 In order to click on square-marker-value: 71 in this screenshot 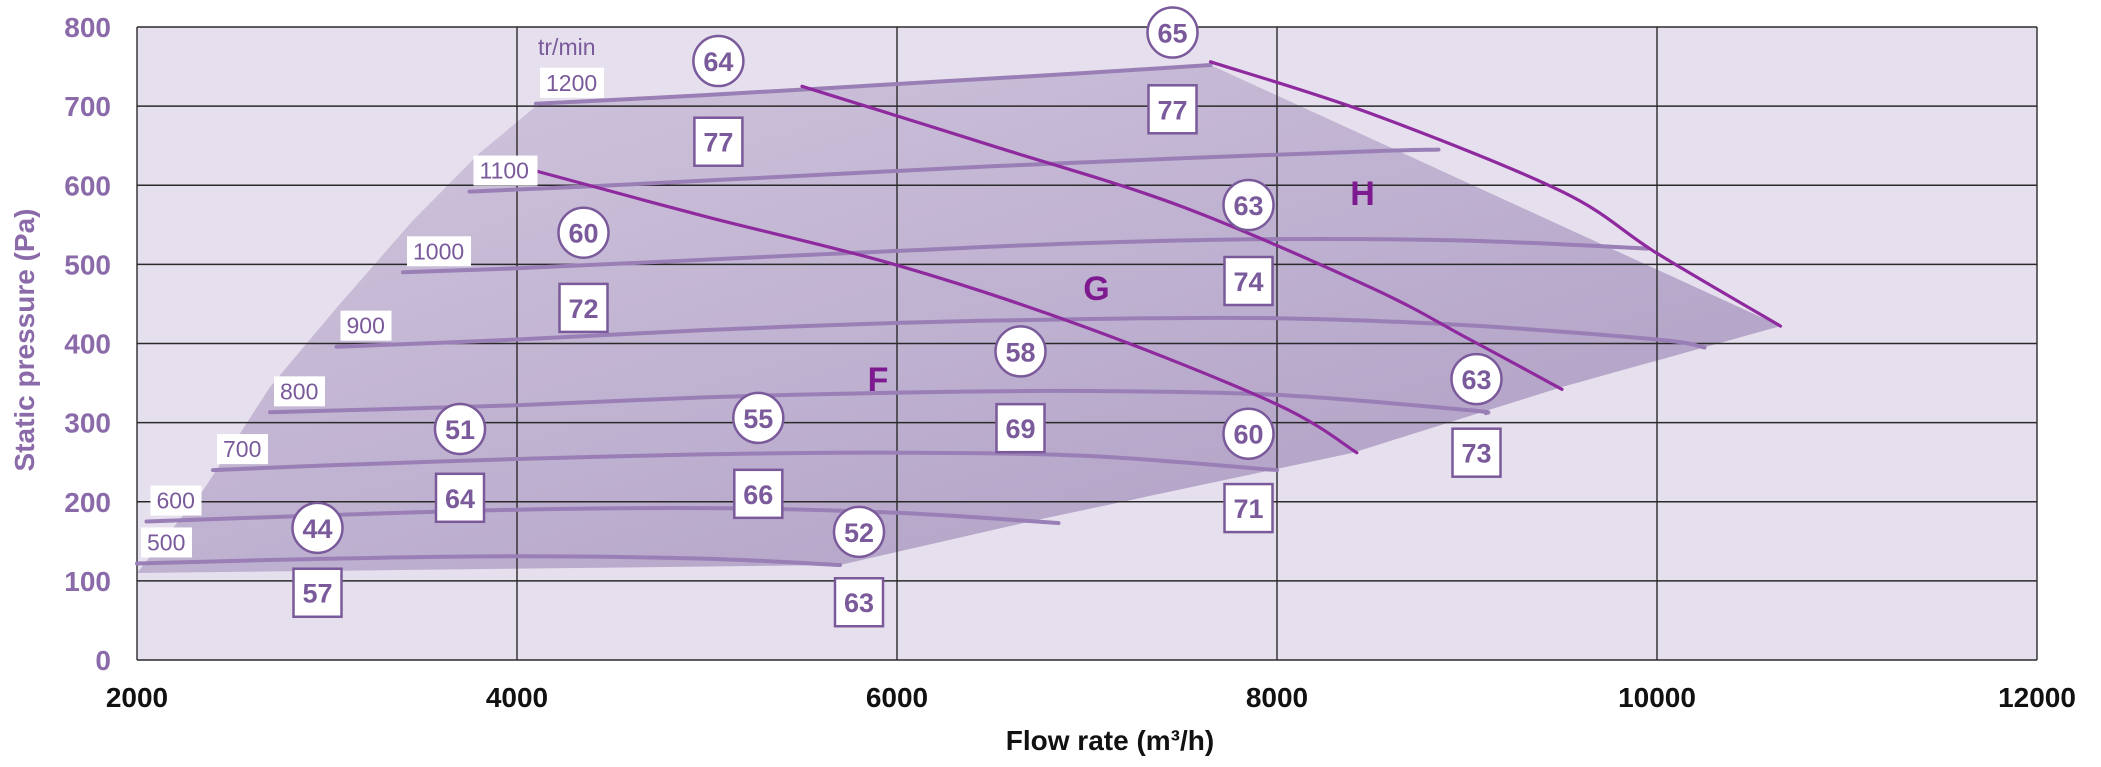, I will do `click(1248, 509)`.